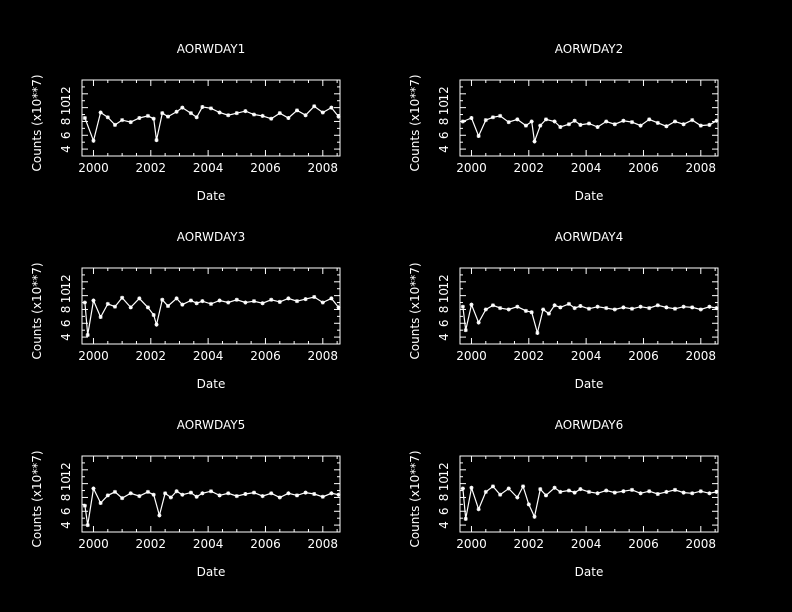 The image size is (792, 612). I want to click on y-tick-label: 10, so click(444, 107).